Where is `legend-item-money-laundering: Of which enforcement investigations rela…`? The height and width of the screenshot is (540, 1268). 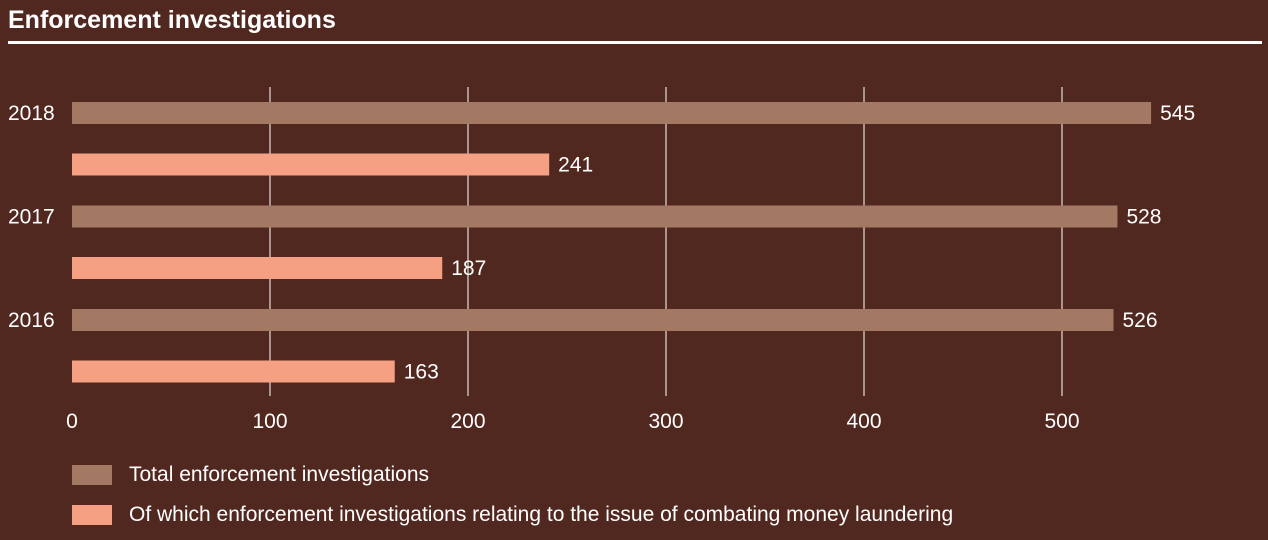 legend-item-money-laundering: Of which enforcement investigations rela… is located at coordinates (512, 515).